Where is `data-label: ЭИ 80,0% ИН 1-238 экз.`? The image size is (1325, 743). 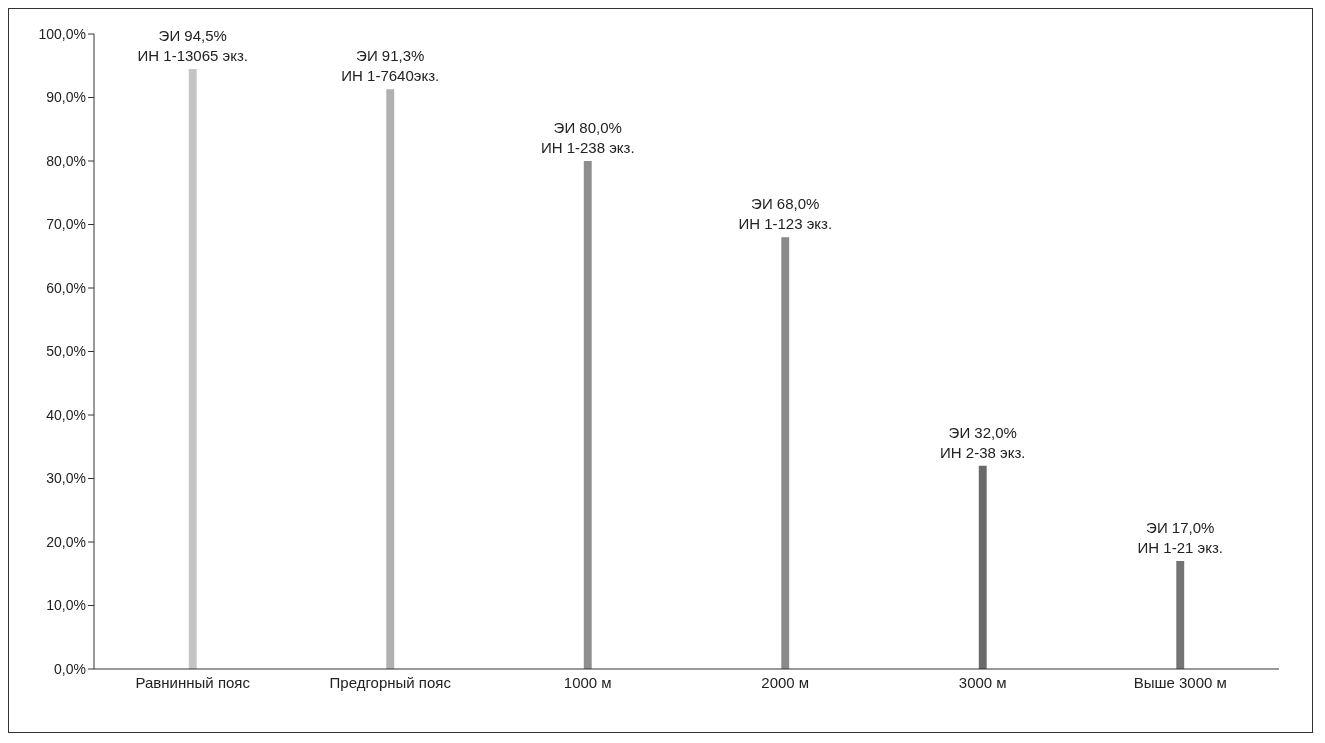 data-label: ЭИ 80,0% ИН 1-238 экз. is located at coordinates (587, 137).